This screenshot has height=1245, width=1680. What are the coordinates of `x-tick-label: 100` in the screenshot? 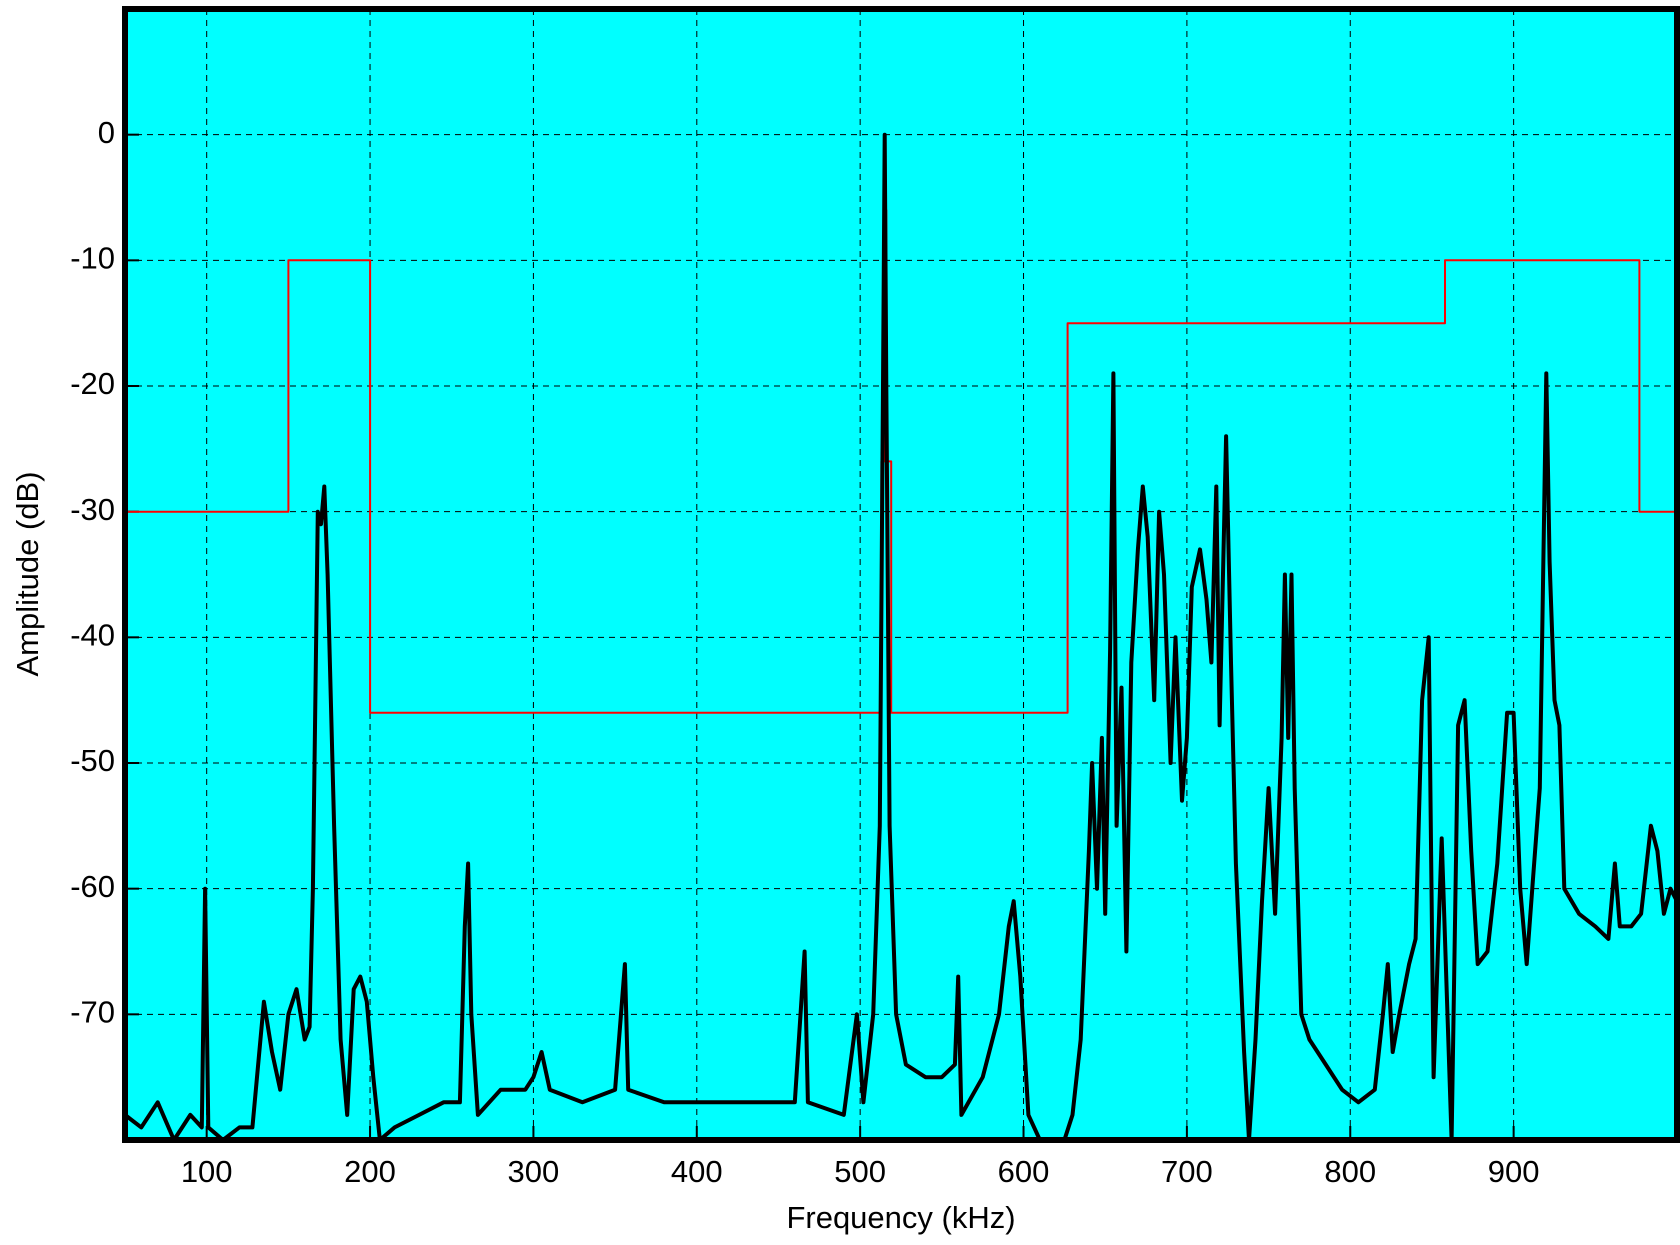 It's located at (207, 1171).